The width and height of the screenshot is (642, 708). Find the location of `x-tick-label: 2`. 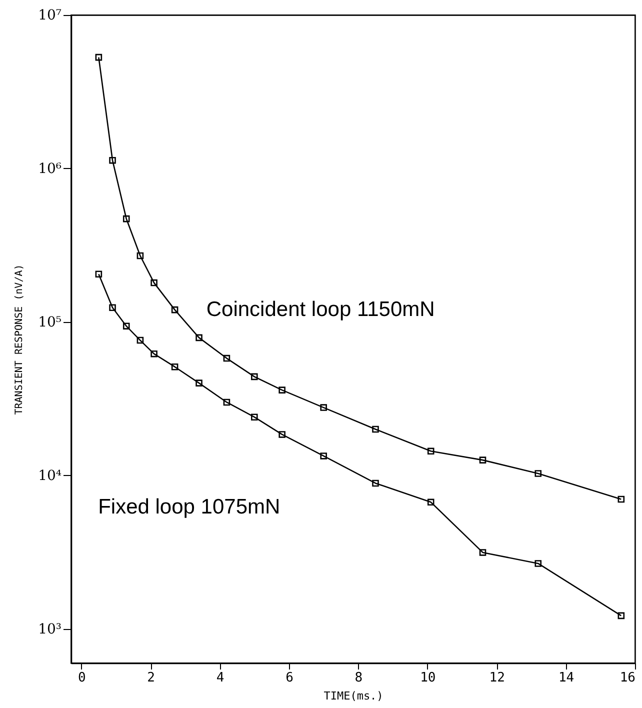

x-tick-label: 2 is located at coordinates (151, 678).